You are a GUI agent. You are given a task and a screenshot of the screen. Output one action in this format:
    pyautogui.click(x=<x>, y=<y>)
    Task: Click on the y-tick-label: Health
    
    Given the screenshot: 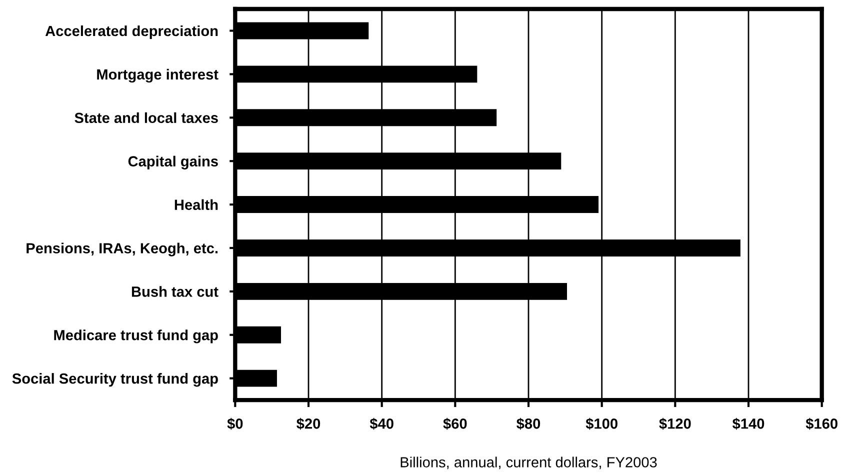 What is the action you would take?
    pyautogui.click(x=196, y=204)
    